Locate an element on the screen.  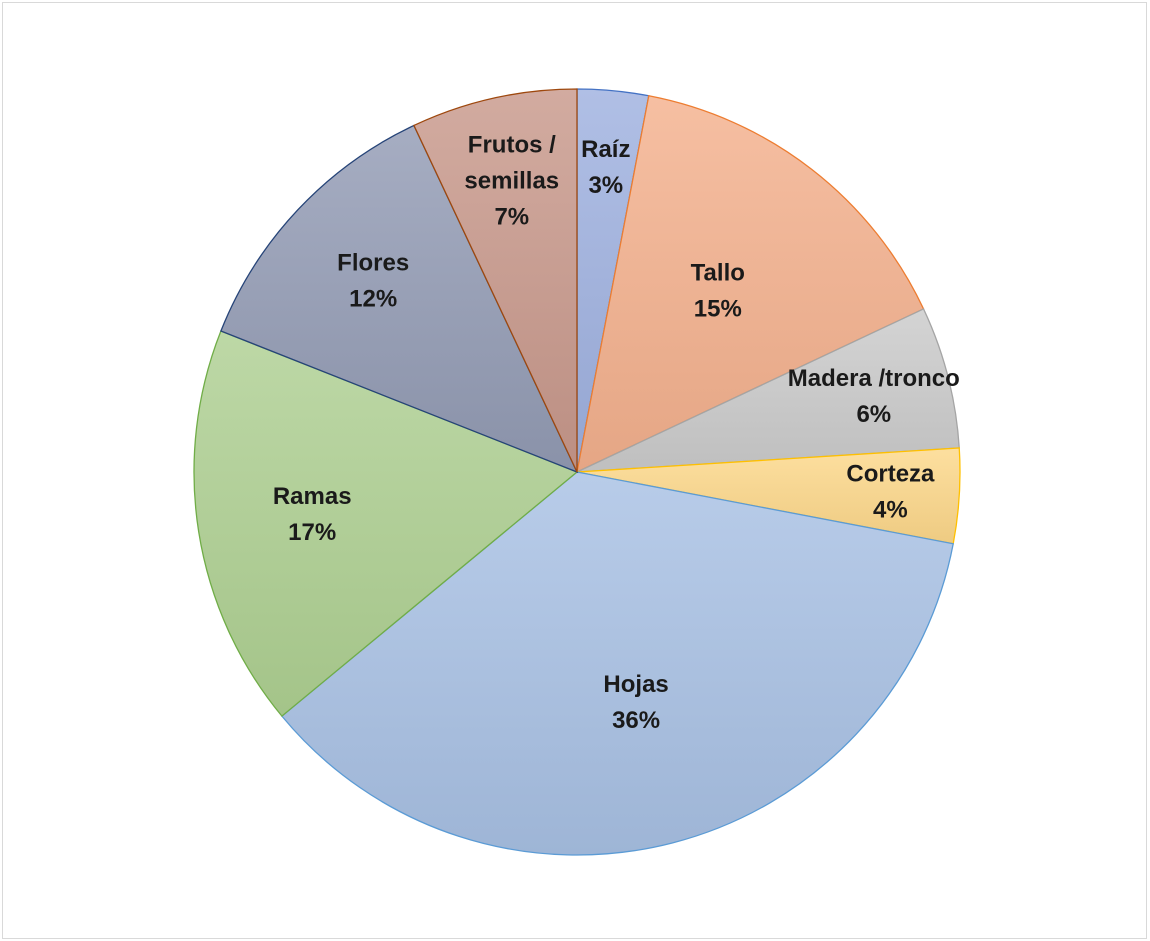
data-label-5: Hojas 36% is located at coordinates (635, 702).